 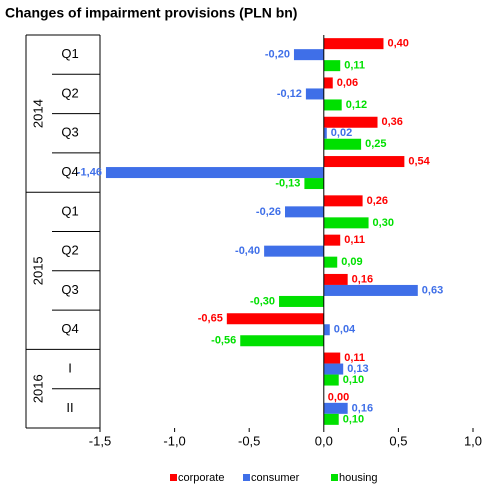 What do you see at coordinates (287, 183) in the screenshot?
I see `value-label: -0,13` at bounding box center [287, 183].